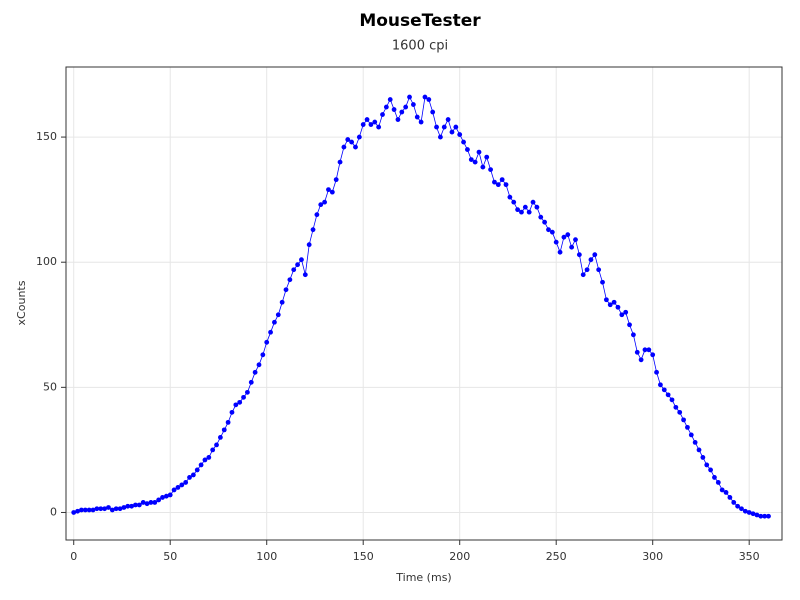  Describe the element at coordinates (420, 21) in the screenshot. I see `chart-title: MouseTester` at that location.